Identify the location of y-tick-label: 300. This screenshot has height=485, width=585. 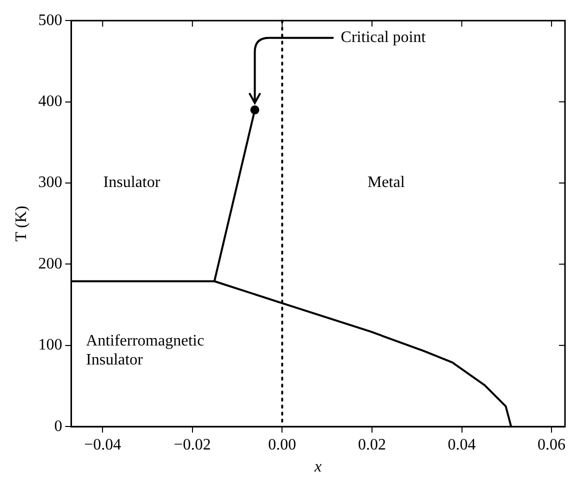
(50, 183).